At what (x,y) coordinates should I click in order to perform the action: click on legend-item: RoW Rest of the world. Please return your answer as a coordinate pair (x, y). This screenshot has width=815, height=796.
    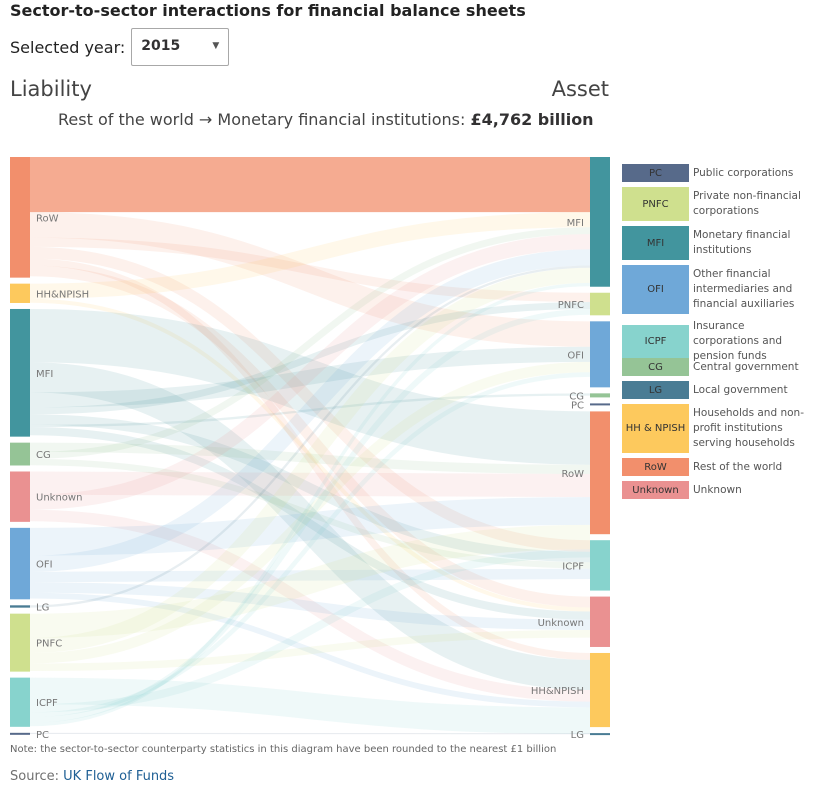
    Looking at the image, I should click on (717, 467).